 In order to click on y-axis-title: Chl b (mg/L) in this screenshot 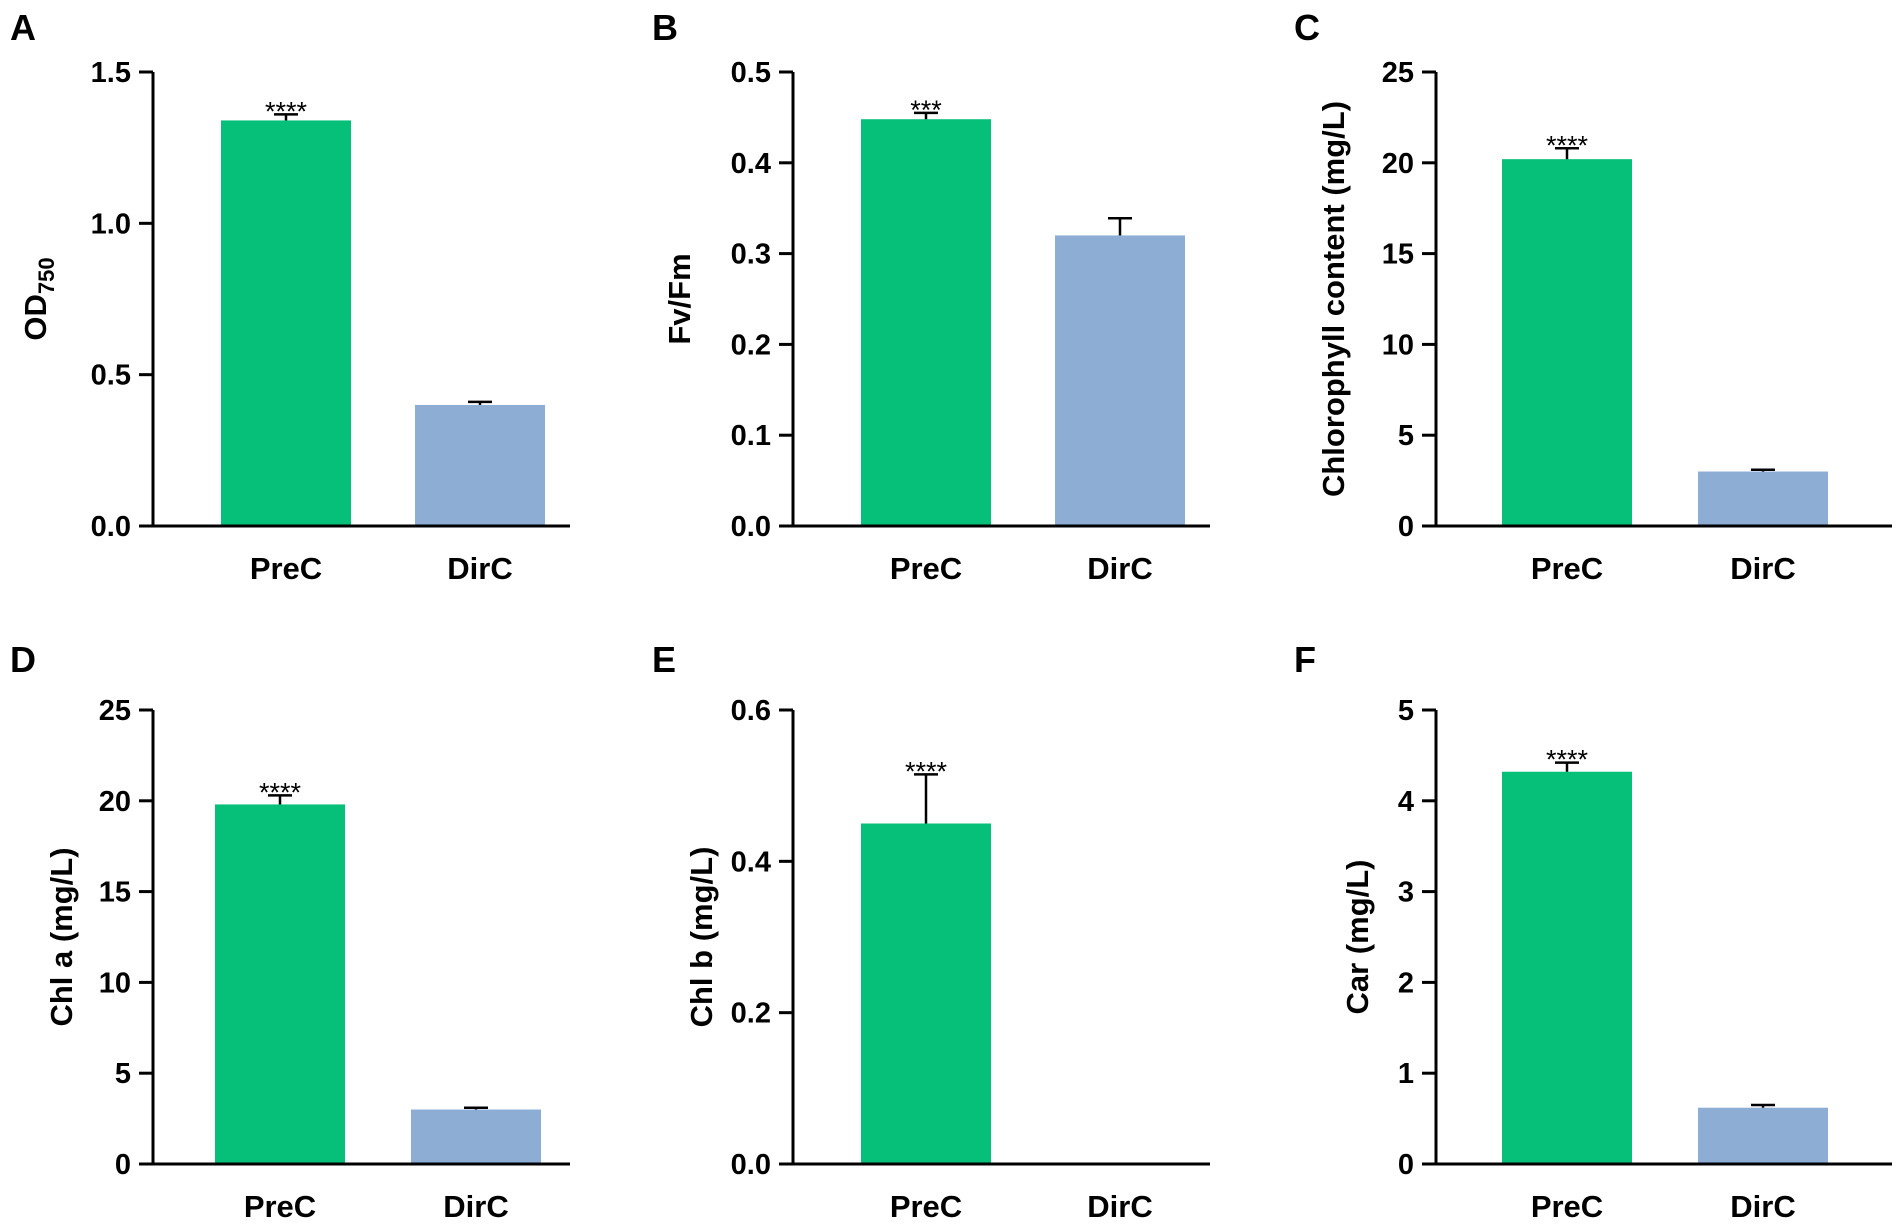, I will do `click(701, 937)`.